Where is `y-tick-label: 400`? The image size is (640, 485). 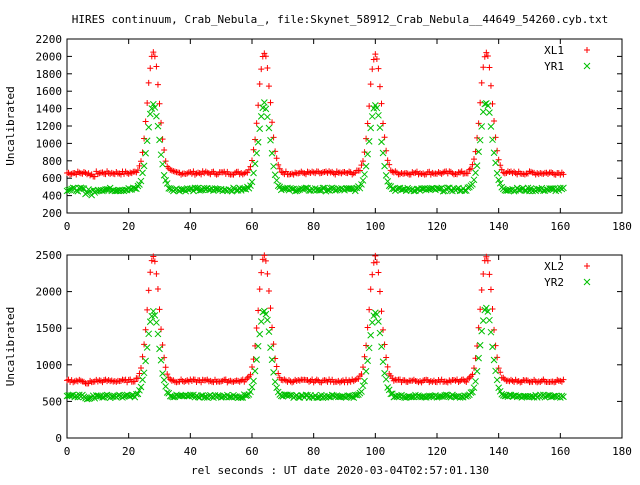 y-tick-label: 400 is located at coordinates (52, 196).